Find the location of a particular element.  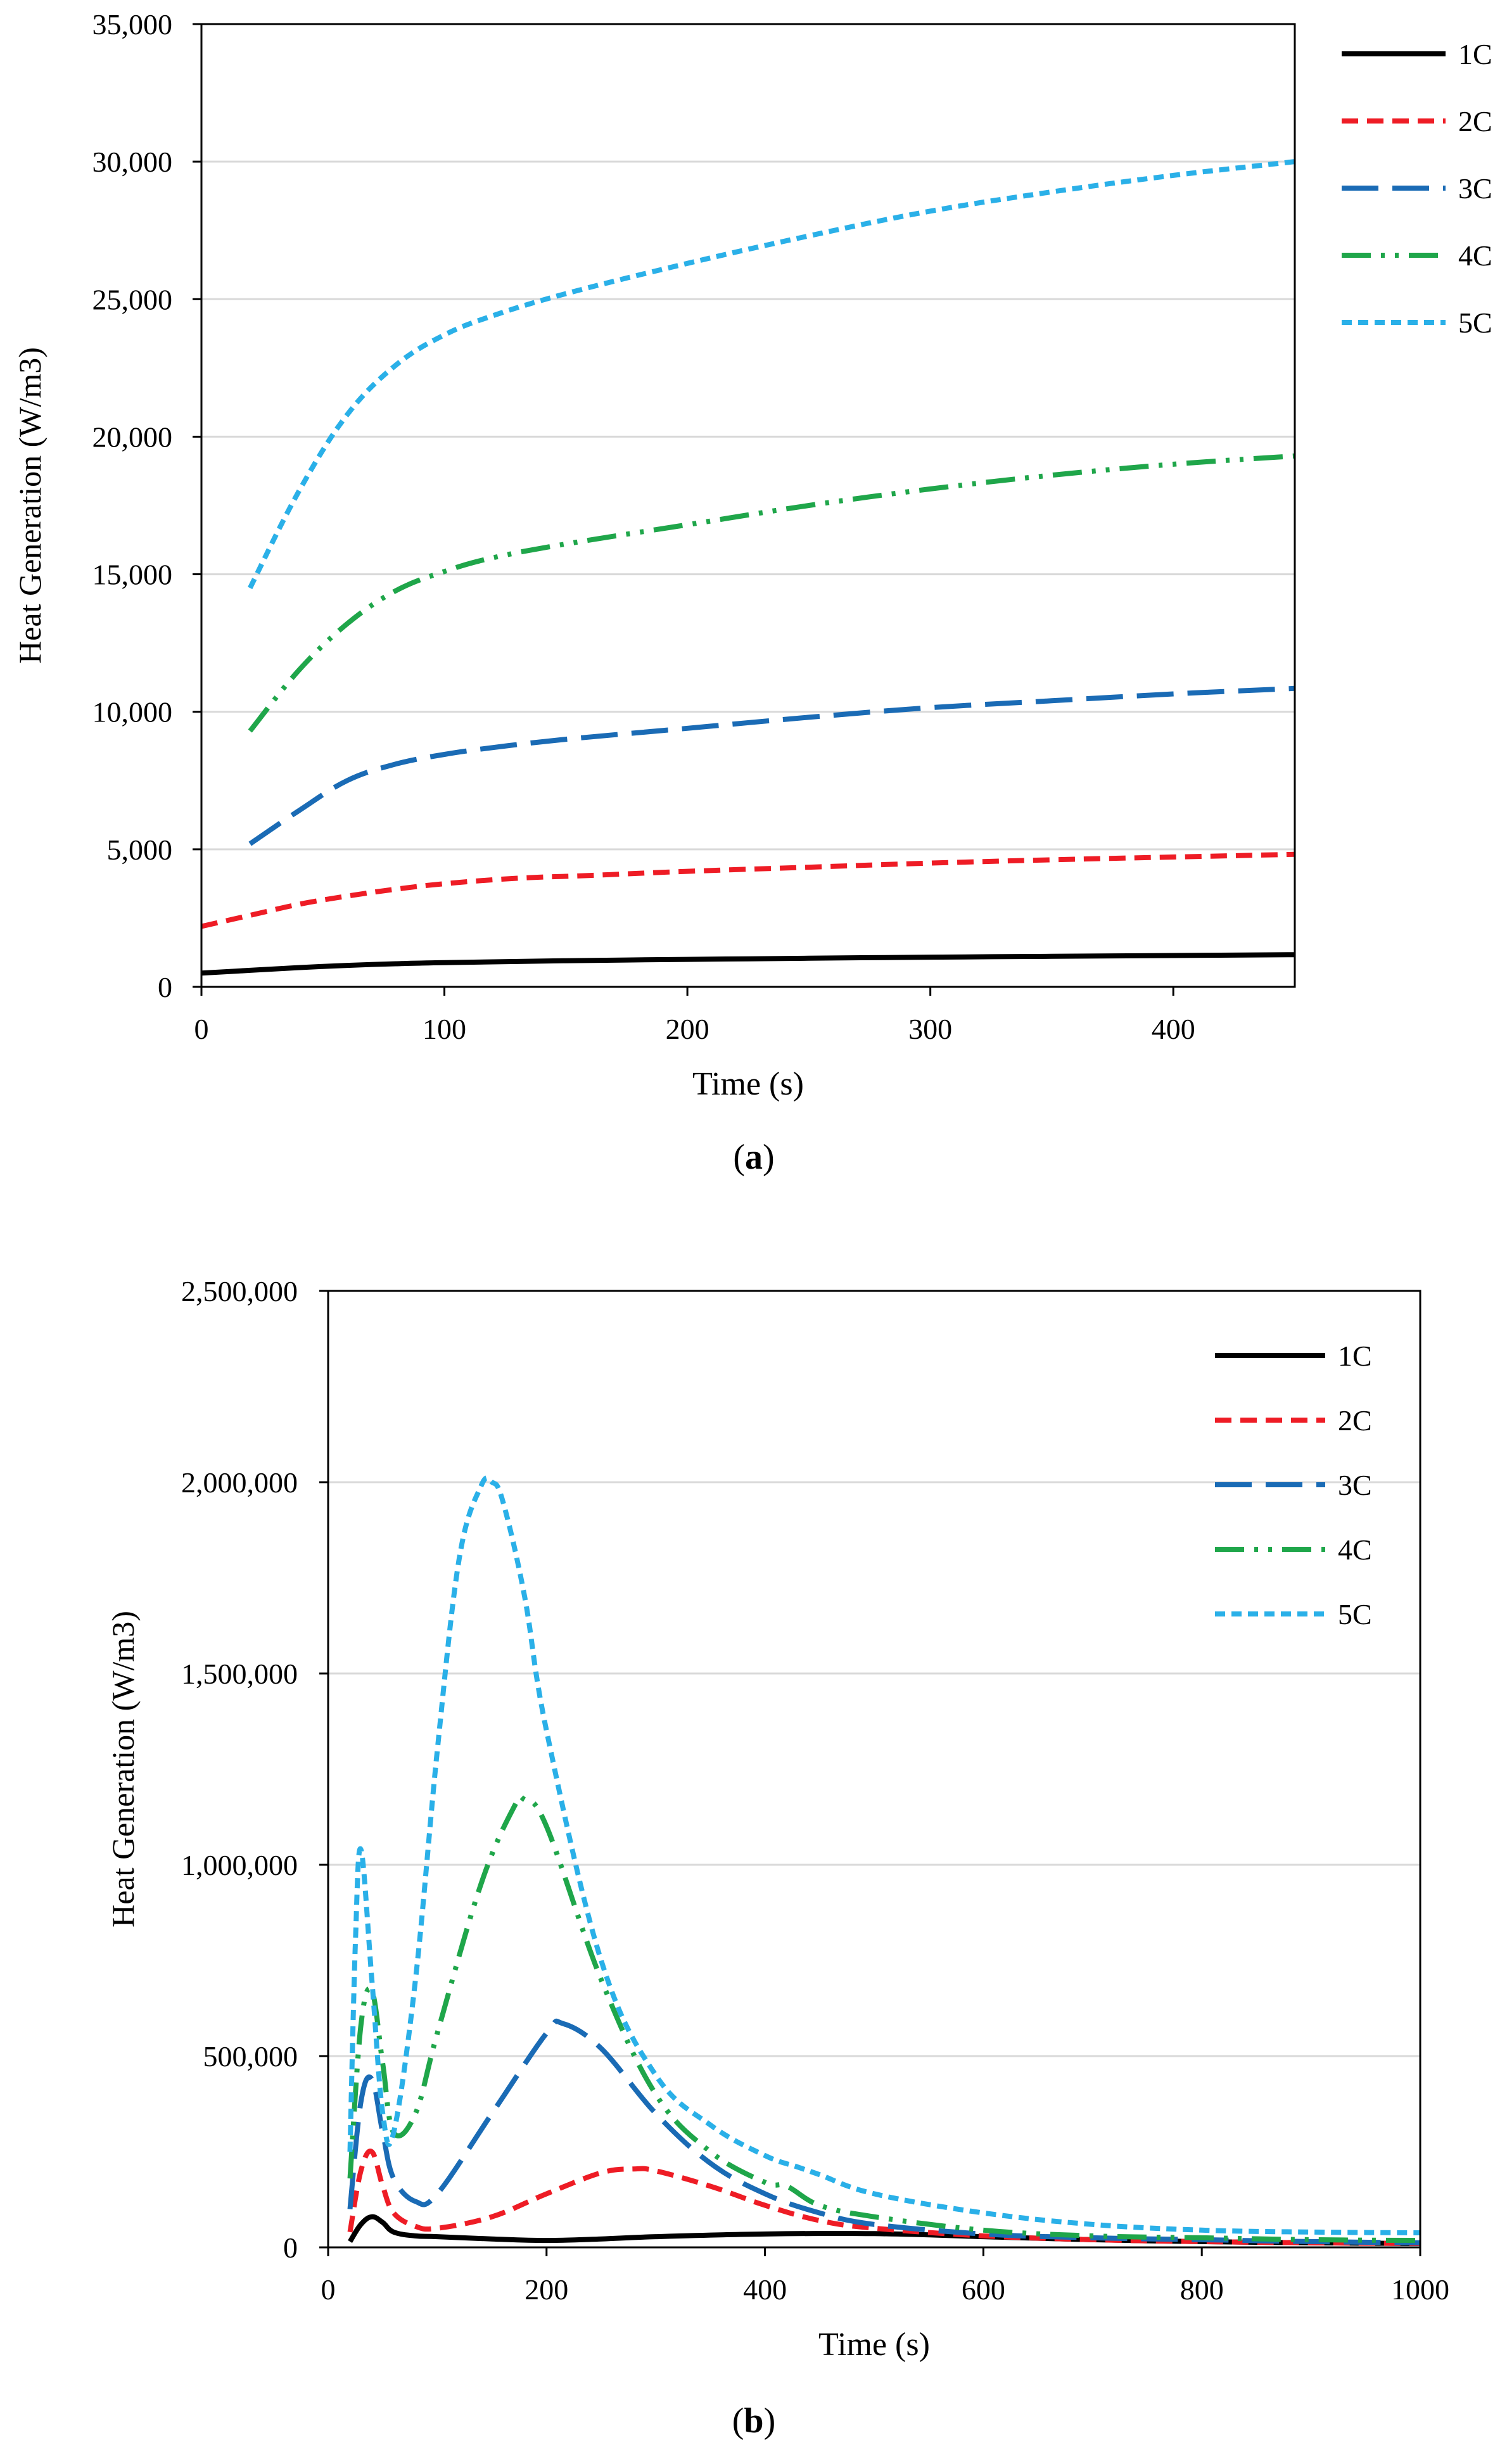

series-line-5c is located at coordinates (771, 374).